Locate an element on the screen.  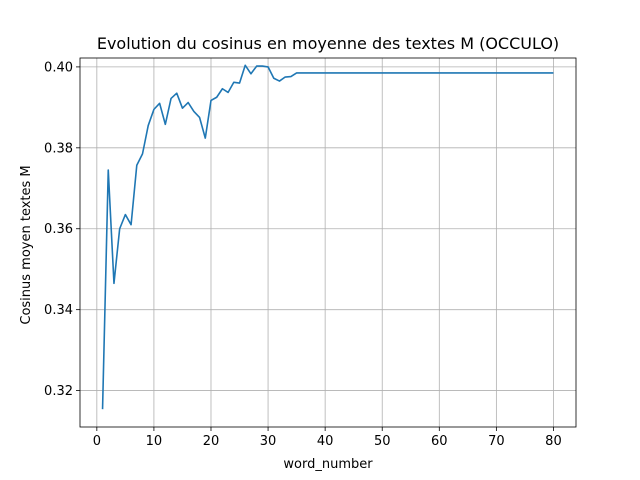
x-tick-label: 80 is located at coordinates (553, 441).